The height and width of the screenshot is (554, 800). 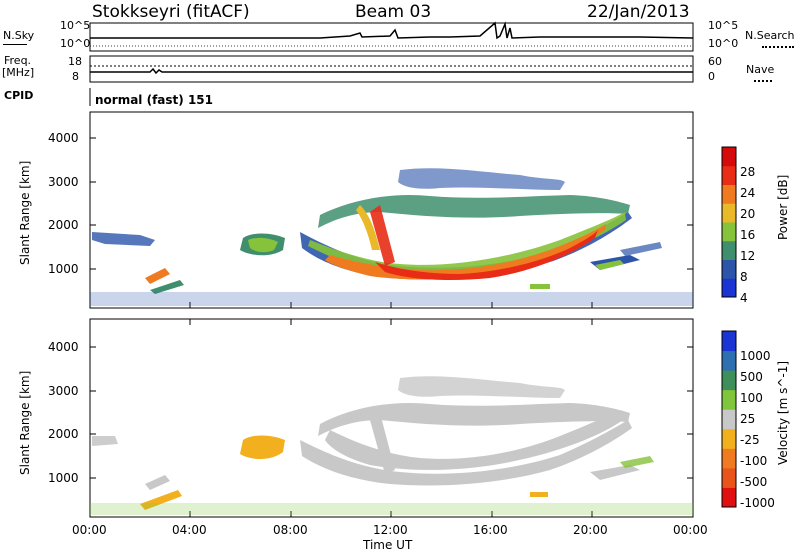 I want to click on xtick-2000: 20:00, so click(x=590, y=530).